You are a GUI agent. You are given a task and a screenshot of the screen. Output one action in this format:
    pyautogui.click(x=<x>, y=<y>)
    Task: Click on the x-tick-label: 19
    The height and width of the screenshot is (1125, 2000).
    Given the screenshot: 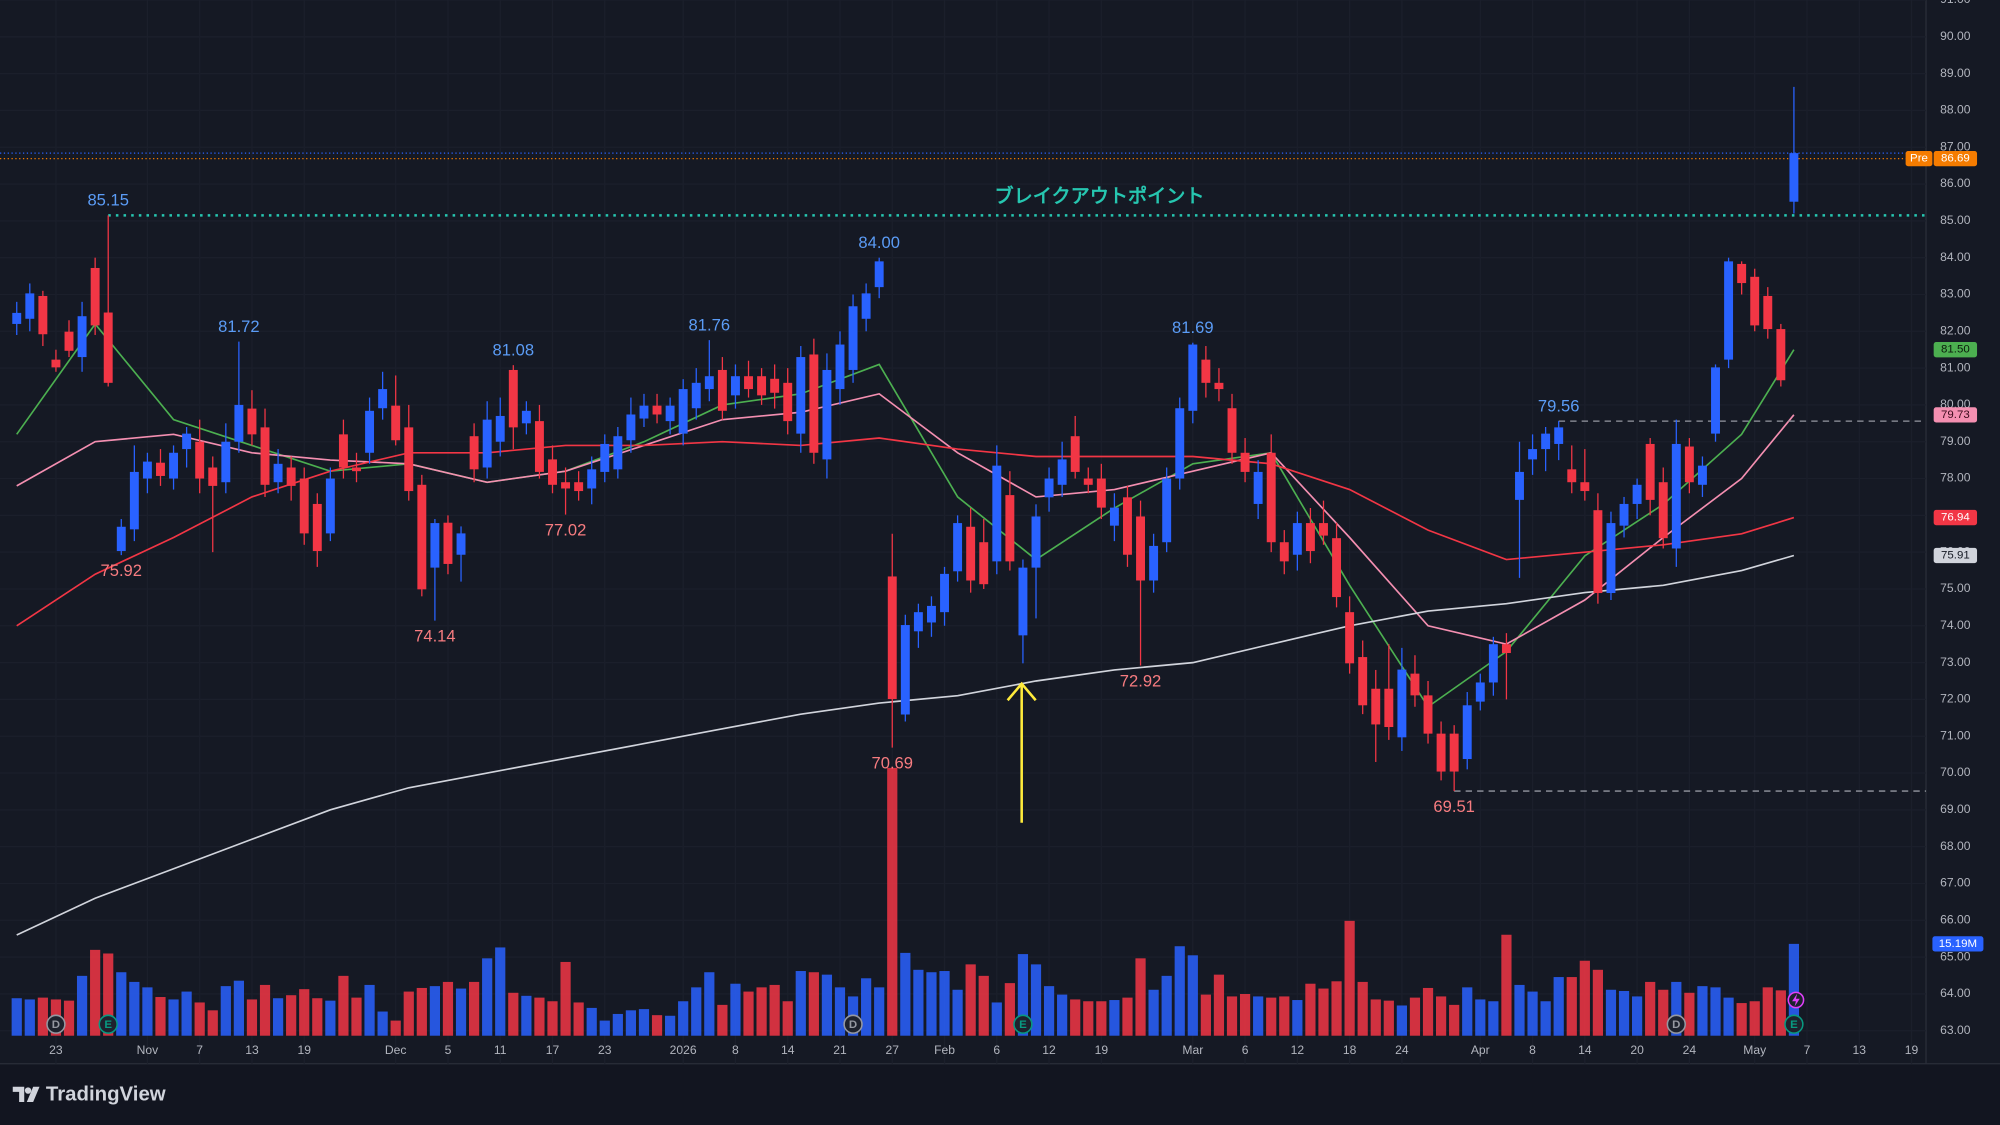 What is the action you would take?
    pyautogui.click(x=1102, y=1050)
    